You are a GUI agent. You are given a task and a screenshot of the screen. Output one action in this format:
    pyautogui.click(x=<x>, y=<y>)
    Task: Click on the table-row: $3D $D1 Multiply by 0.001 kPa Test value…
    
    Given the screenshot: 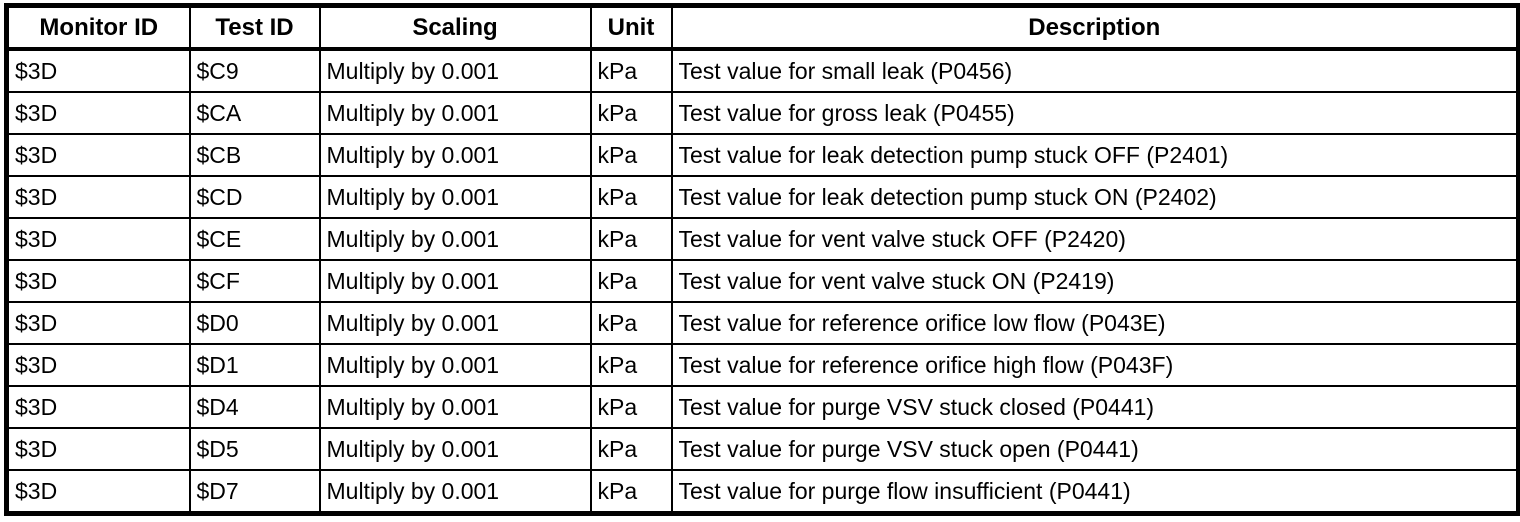 What is the action you would take?
    pyautogui.click(x=762, y=365)
    